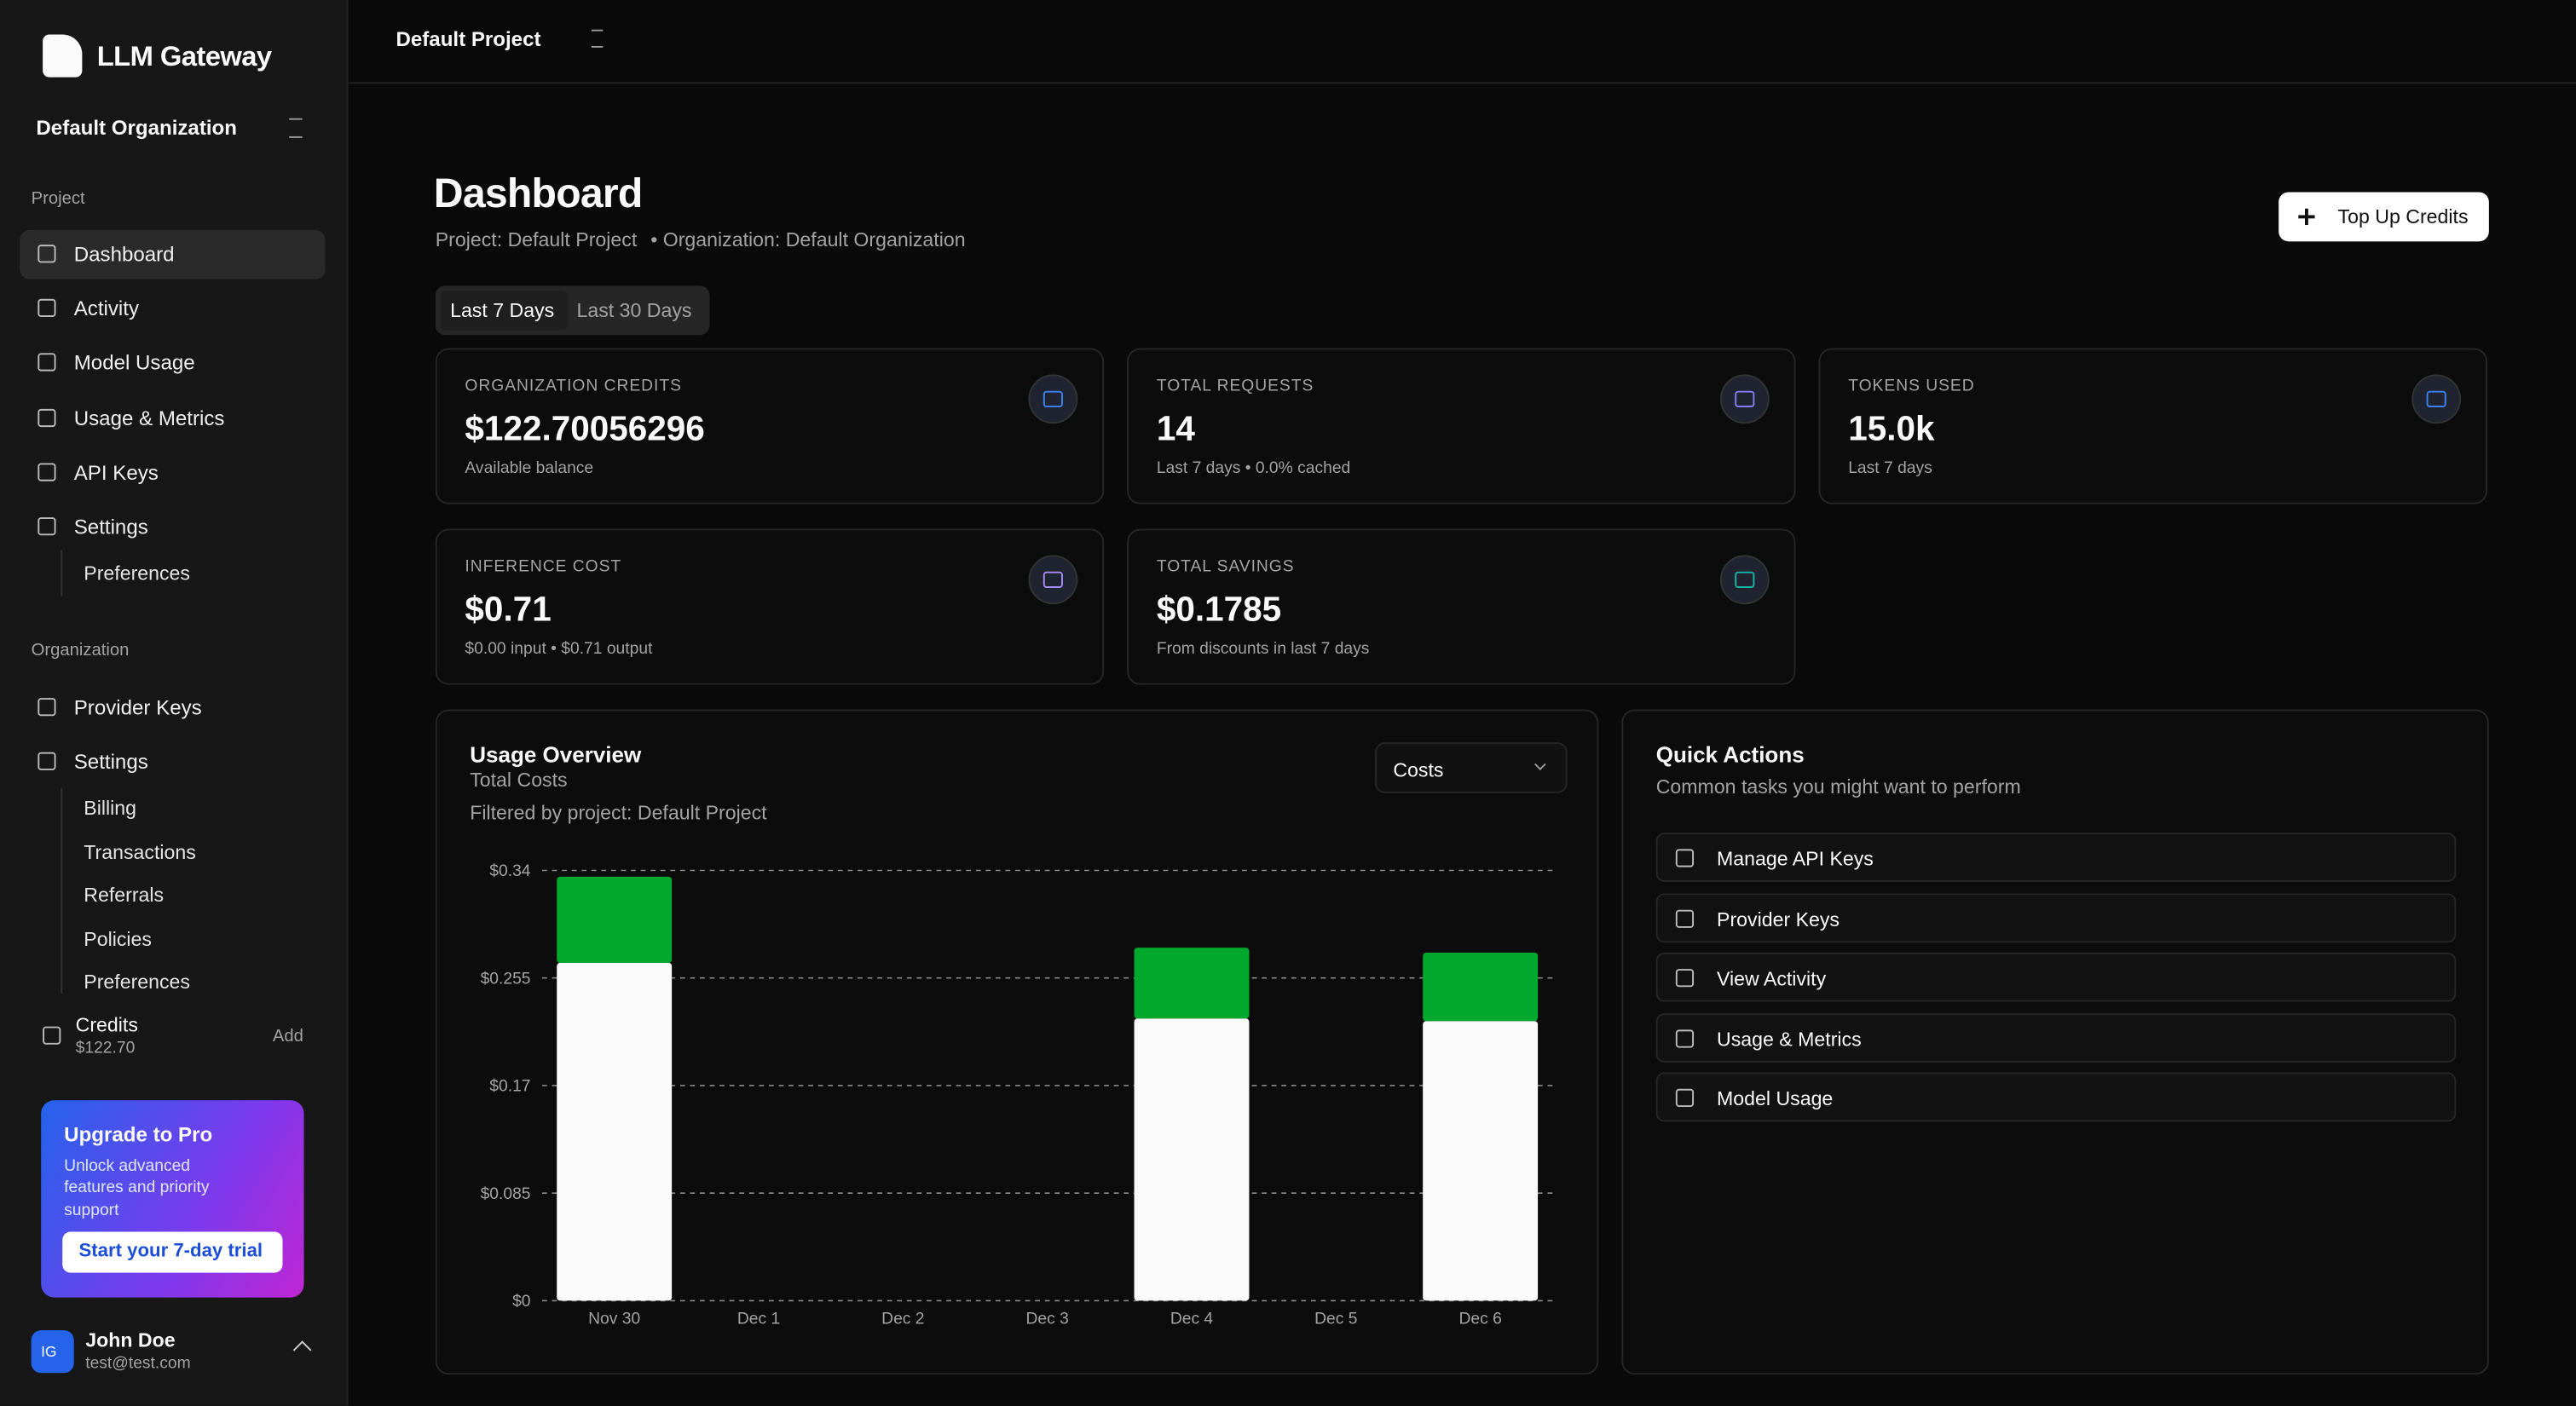 The image size is (2576, 1406). I want to click on nav-item: Model Usage, so click(172, 364).